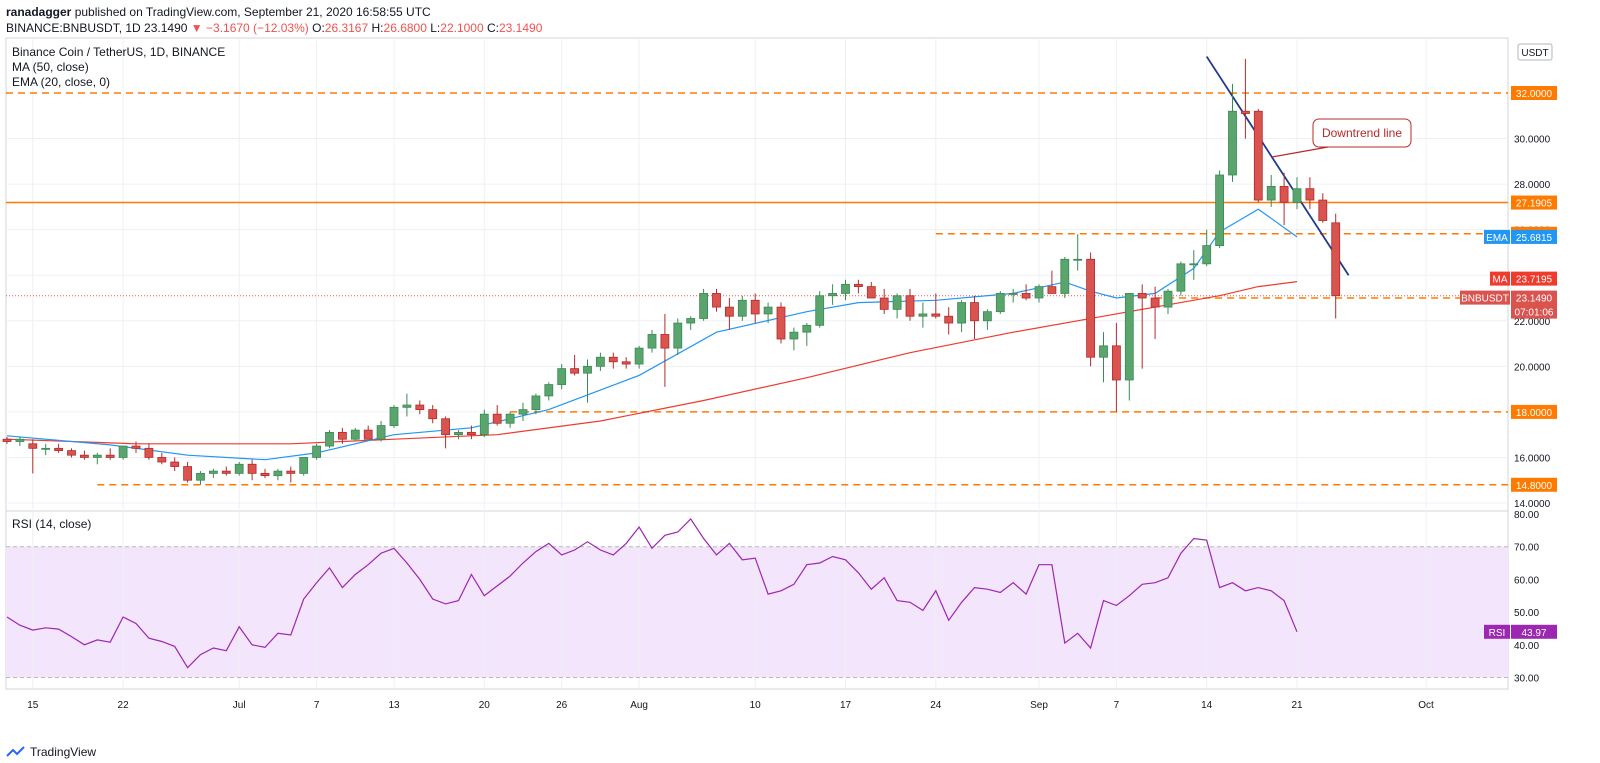 The width and height of the screenshot is (1600, 763). I want to click on ma-legend: MA (50, close), so click(50, 67).